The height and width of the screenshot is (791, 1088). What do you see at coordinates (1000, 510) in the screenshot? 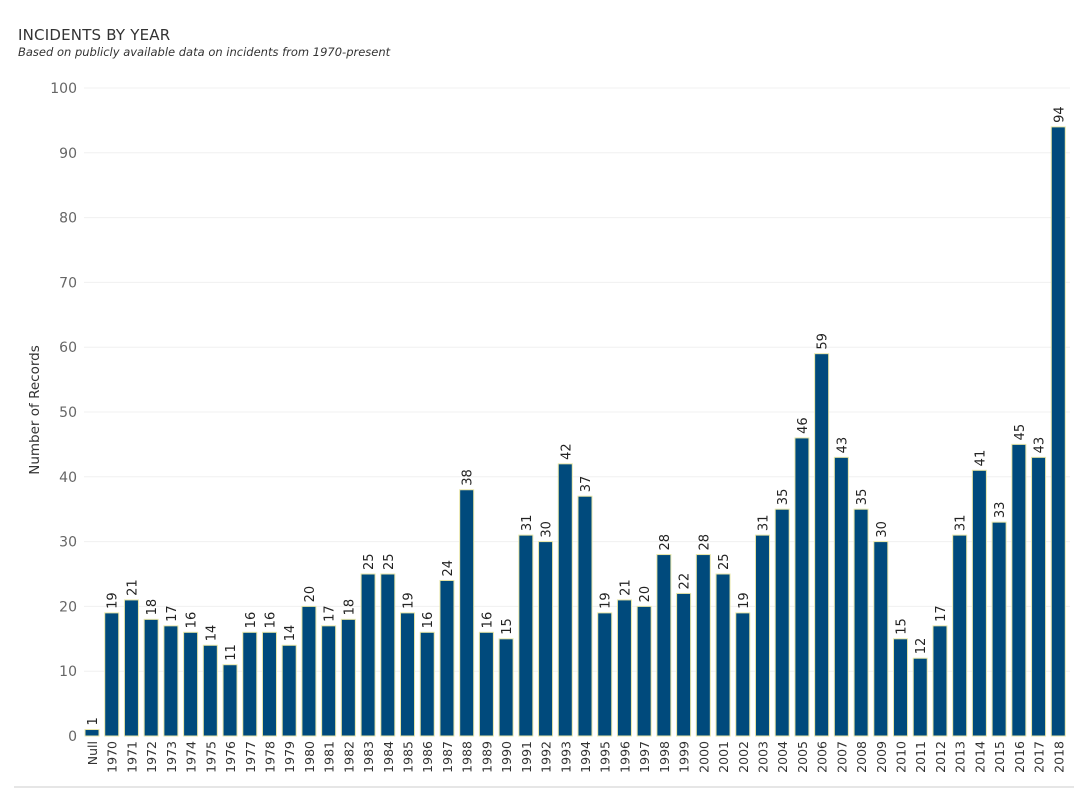
I see `bar-value-label: 33` at bounding box center [1000, 510].